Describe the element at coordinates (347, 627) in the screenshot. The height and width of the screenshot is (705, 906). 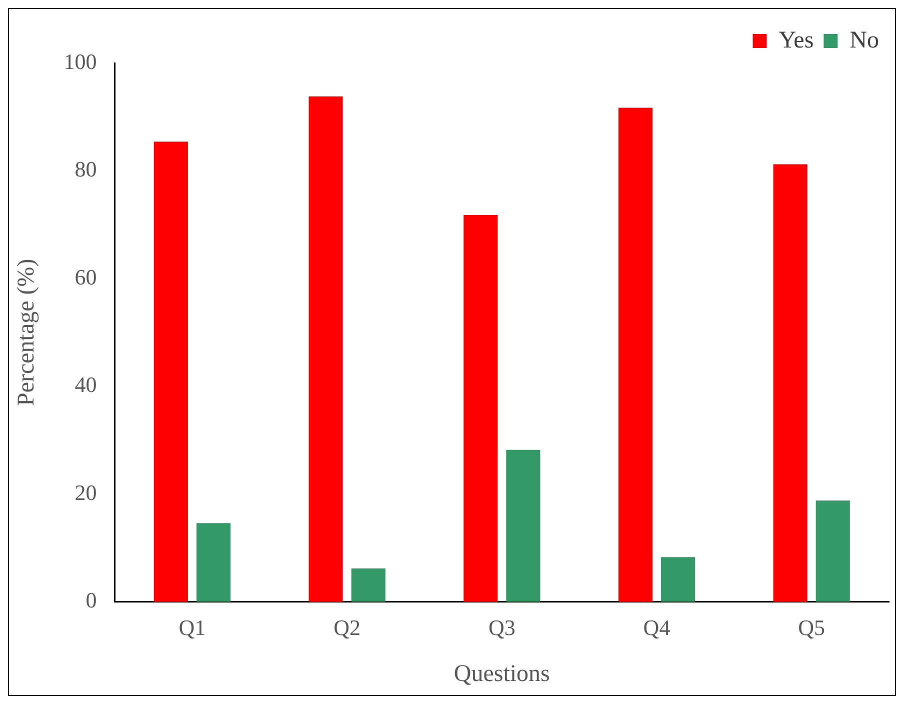
I see `x-tick-label: Q2` at that location.